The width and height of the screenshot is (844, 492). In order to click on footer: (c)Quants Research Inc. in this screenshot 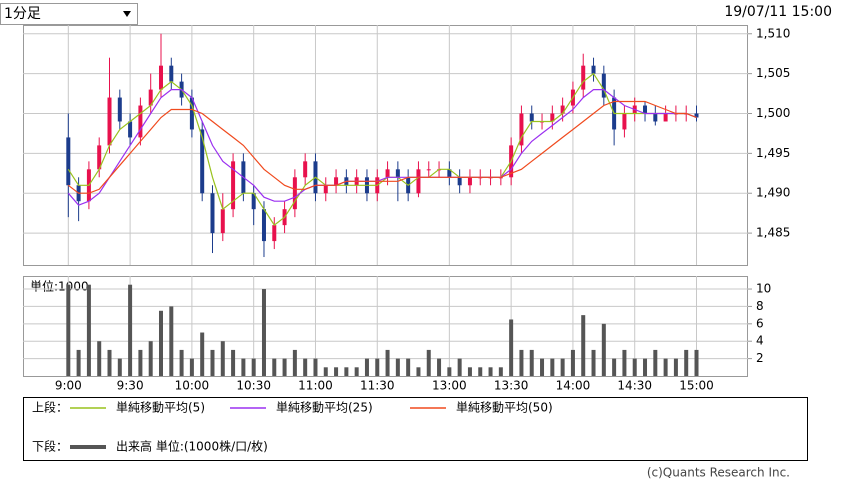, I will do `click(718, 473)`.